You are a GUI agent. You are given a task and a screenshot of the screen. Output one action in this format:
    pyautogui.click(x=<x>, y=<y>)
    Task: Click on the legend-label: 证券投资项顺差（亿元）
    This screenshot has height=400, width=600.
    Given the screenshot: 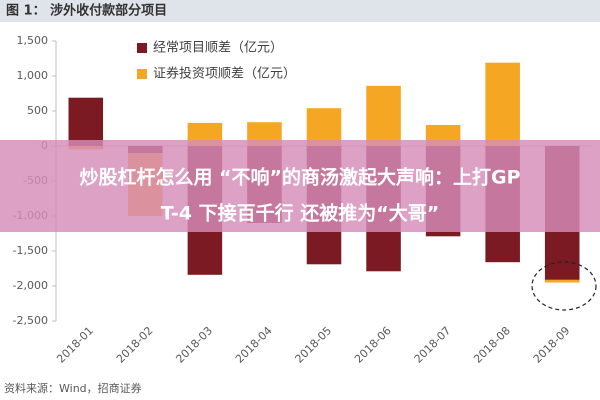 What is the action you would take?
    pyautogui.click(x=224, y=74)
    